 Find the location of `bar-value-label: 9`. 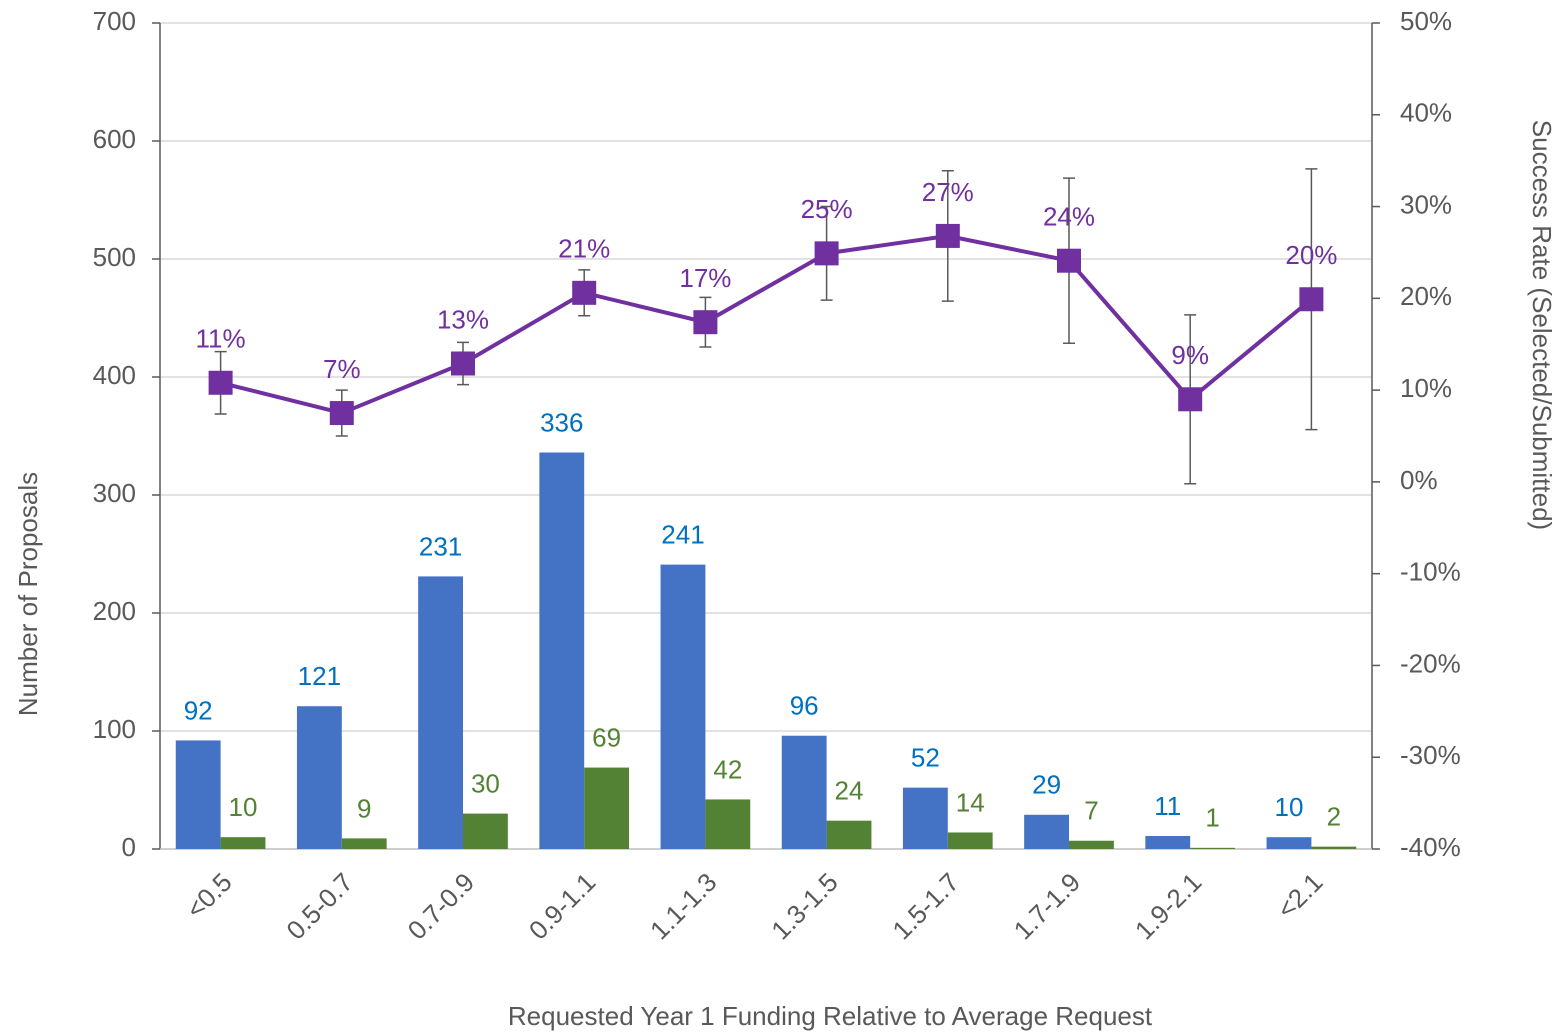

bar-value-label: 9 is located at coordinates (364, 808).